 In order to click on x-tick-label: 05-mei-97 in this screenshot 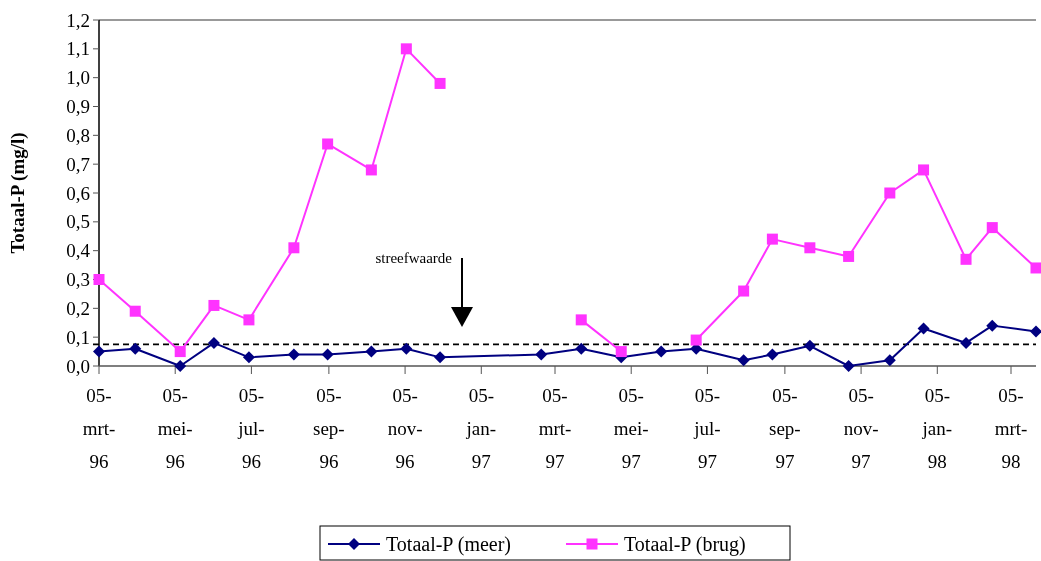, I will do `click(631, 428)`.